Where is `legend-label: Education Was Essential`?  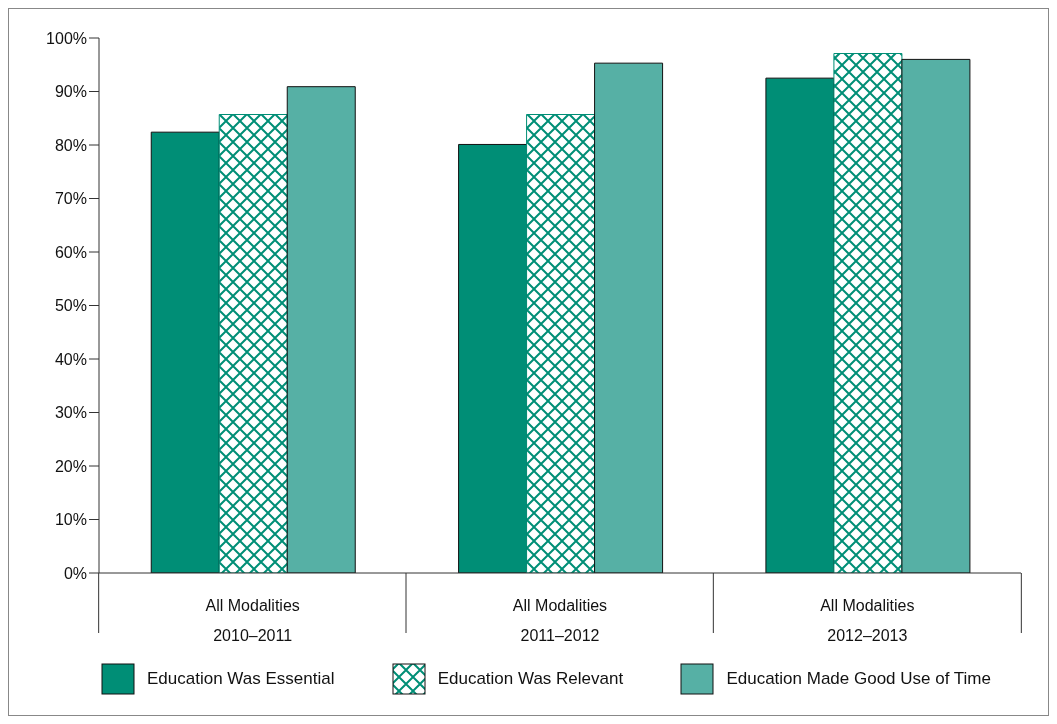 legend-label: Education Was Essential is located at coordinates (241, 679).